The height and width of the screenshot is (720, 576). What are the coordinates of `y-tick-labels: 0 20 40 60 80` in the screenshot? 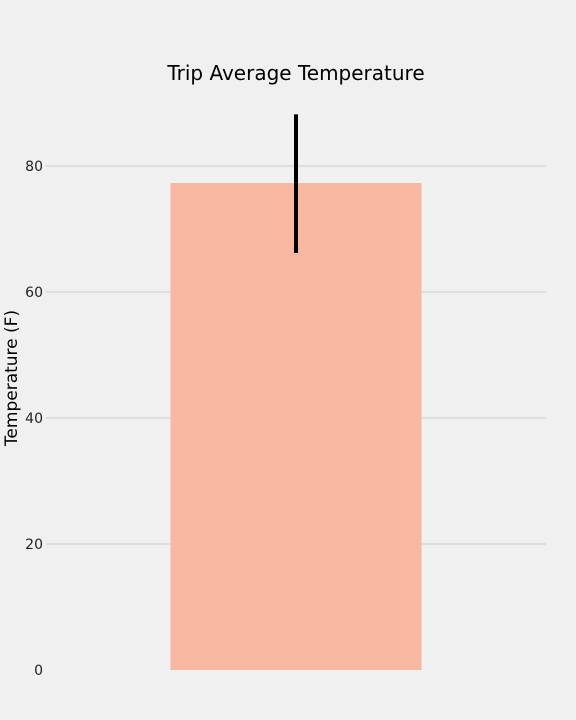 It's located at (34, 419).